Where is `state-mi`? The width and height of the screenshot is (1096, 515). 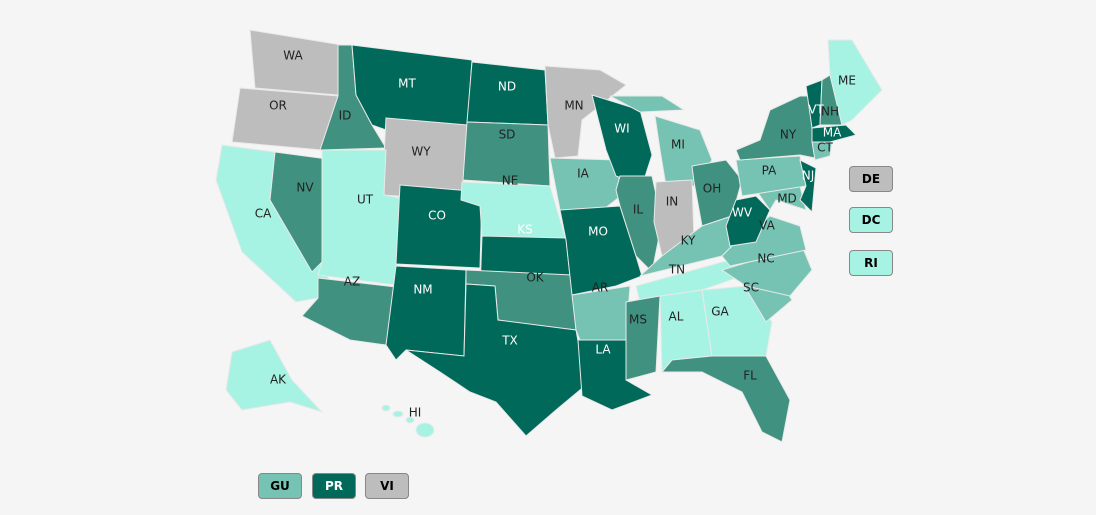 state-mi is located at coordinates (647, 104).